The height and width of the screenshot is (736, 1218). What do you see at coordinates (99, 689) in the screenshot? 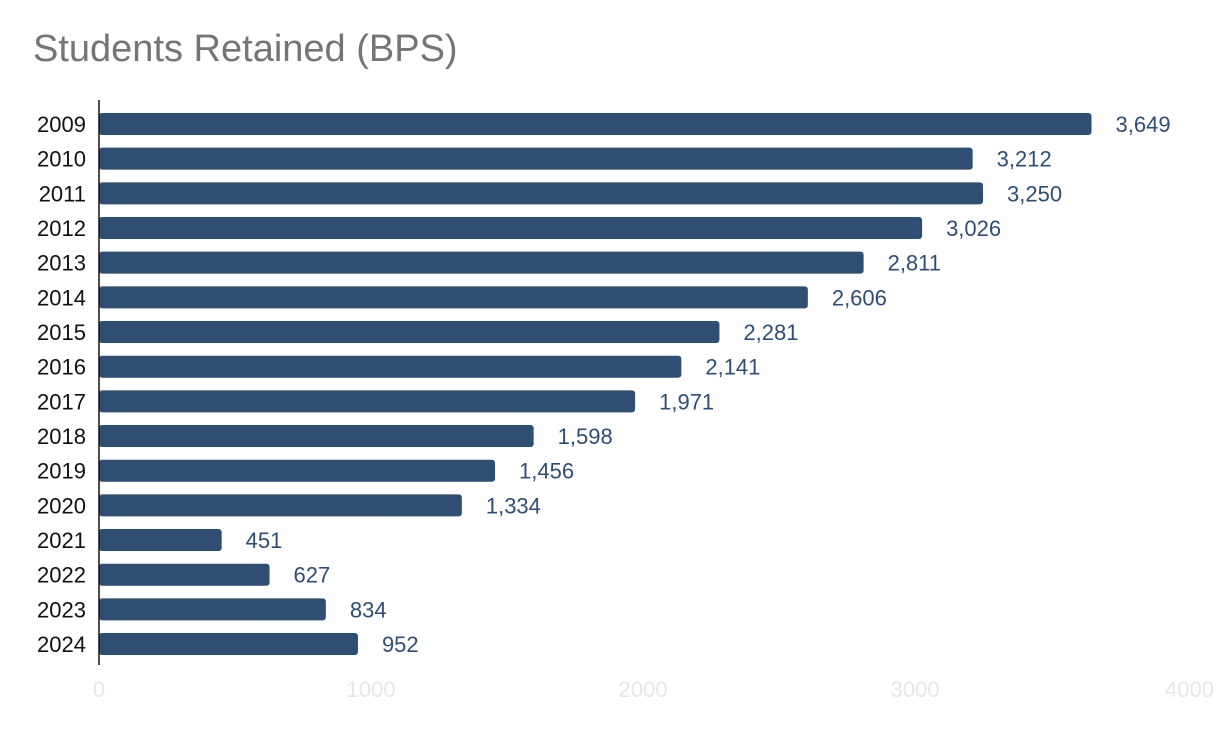
I see `x-tick-label-0: 0` at bounding box center [99, 689].